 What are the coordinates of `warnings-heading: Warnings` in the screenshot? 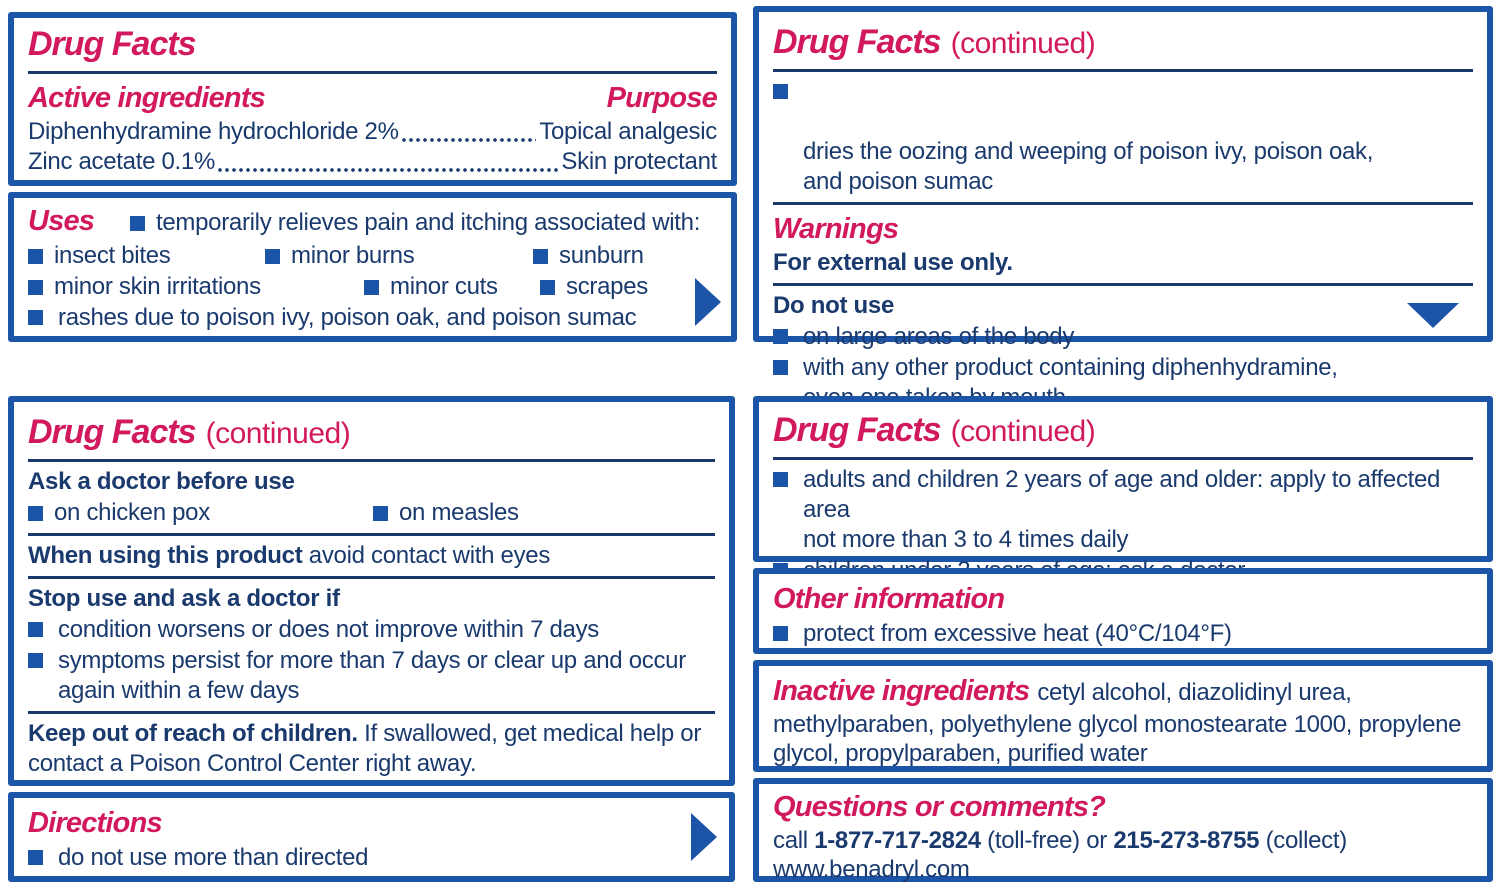 It's located at (836, 229).